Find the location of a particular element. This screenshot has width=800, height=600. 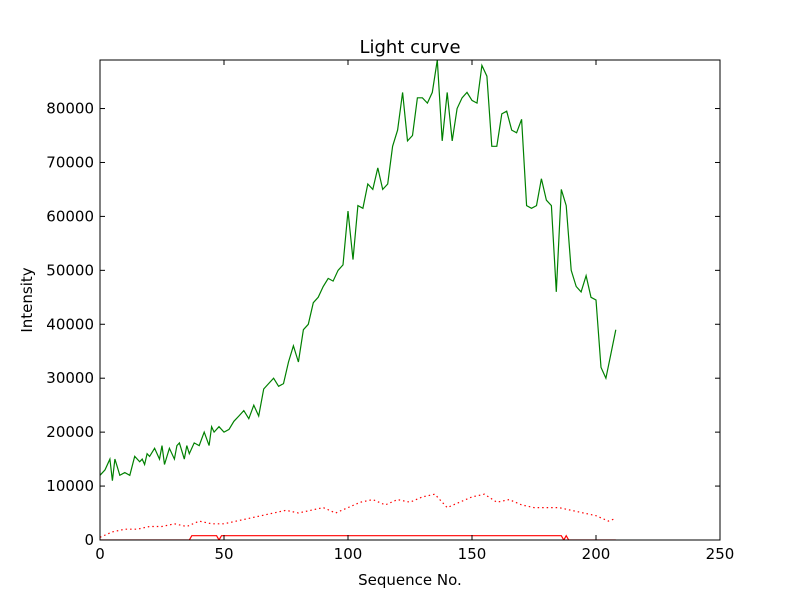

x-tick-label: 50 is located at coordinates (223, 554).